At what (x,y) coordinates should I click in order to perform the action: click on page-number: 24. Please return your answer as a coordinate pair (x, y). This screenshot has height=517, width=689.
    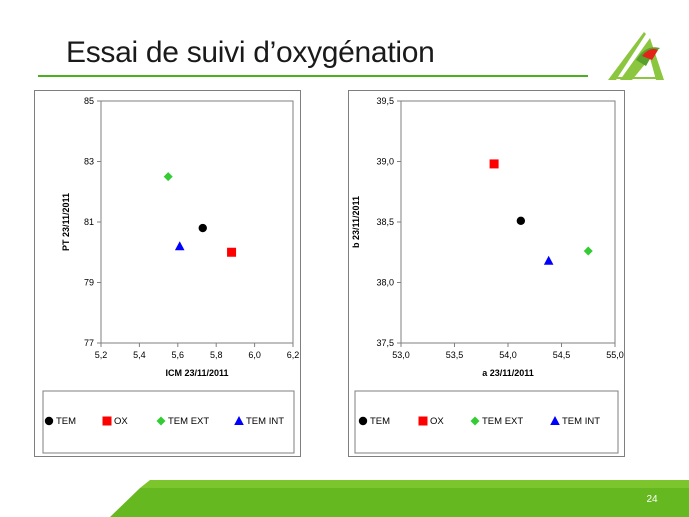
    Looking at the image, I should click on (652, 499).